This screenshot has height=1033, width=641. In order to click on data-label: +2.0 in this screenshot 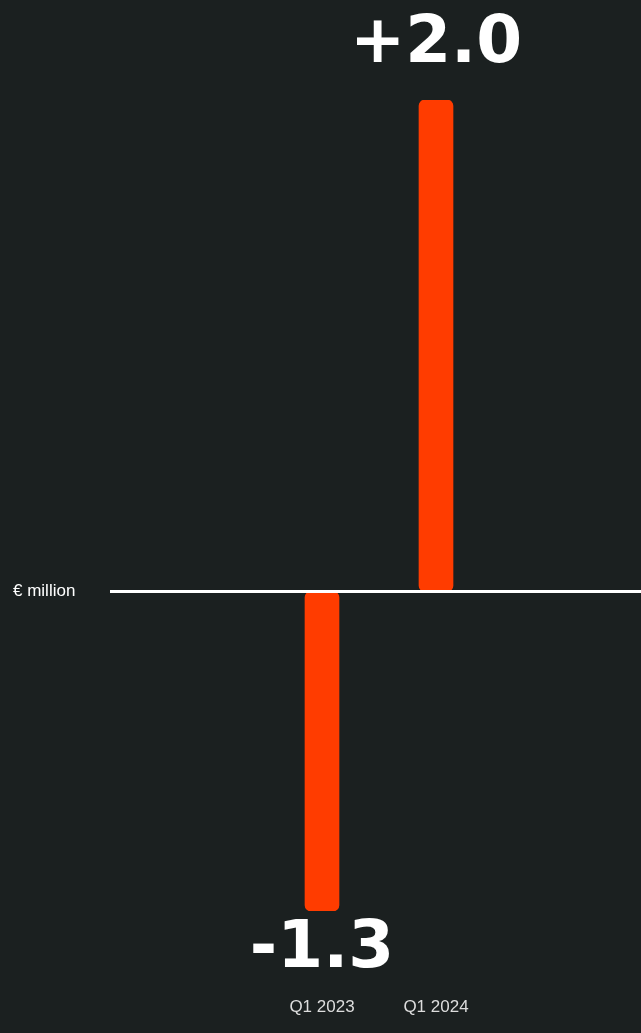, I will do `click(436, 40)`.